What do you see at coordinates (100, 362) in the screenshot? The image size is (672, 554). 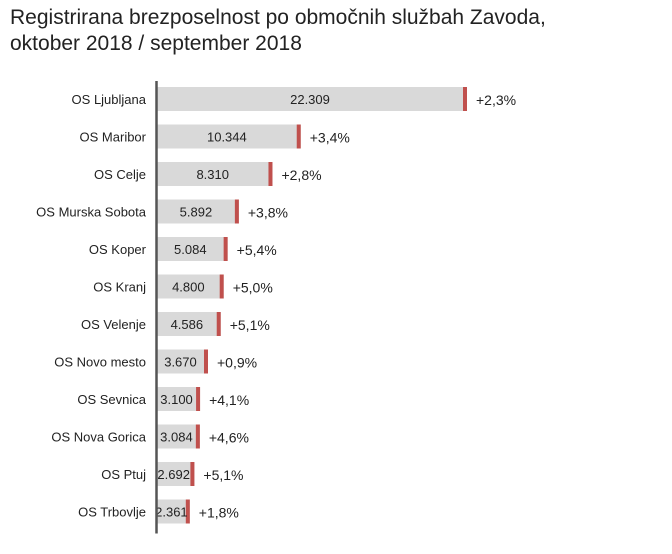 I see `category-label: OS Novo mesto` at bounding box center [100, 362].